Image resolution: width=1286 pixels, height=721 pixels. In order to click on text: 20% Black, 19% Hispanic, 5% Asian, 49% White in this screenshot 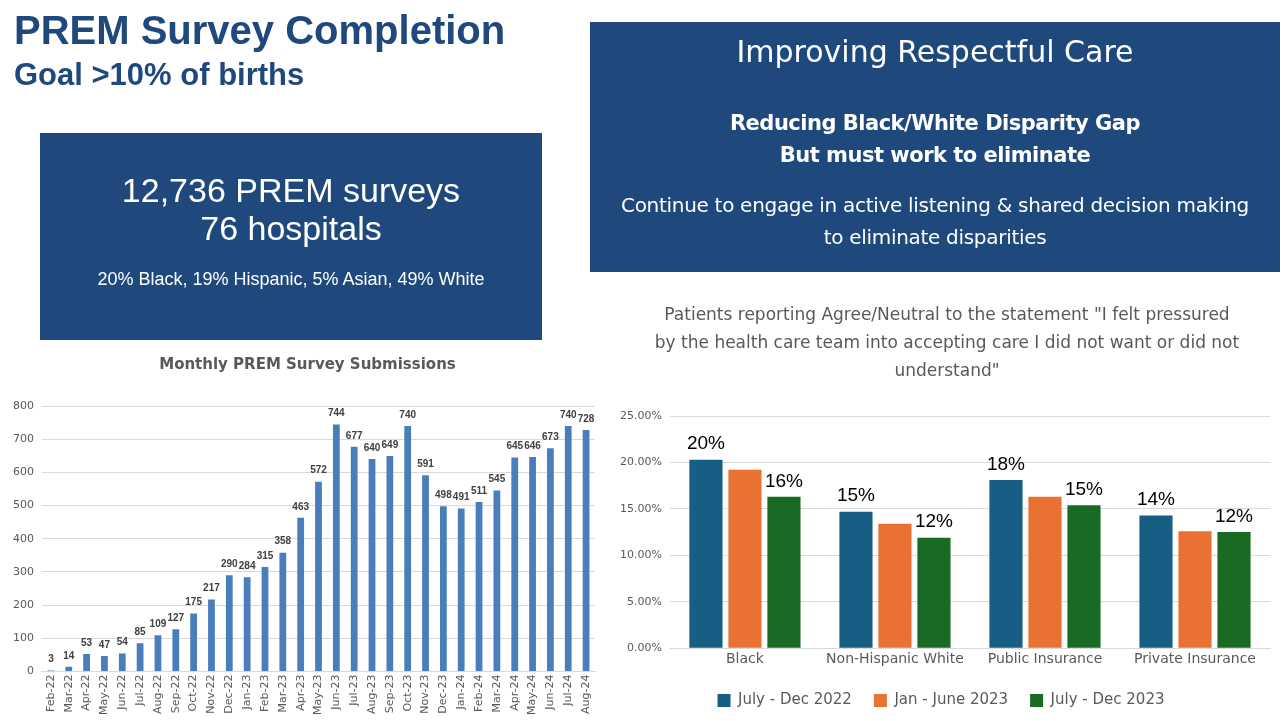, I will do `click(291, 279)`.